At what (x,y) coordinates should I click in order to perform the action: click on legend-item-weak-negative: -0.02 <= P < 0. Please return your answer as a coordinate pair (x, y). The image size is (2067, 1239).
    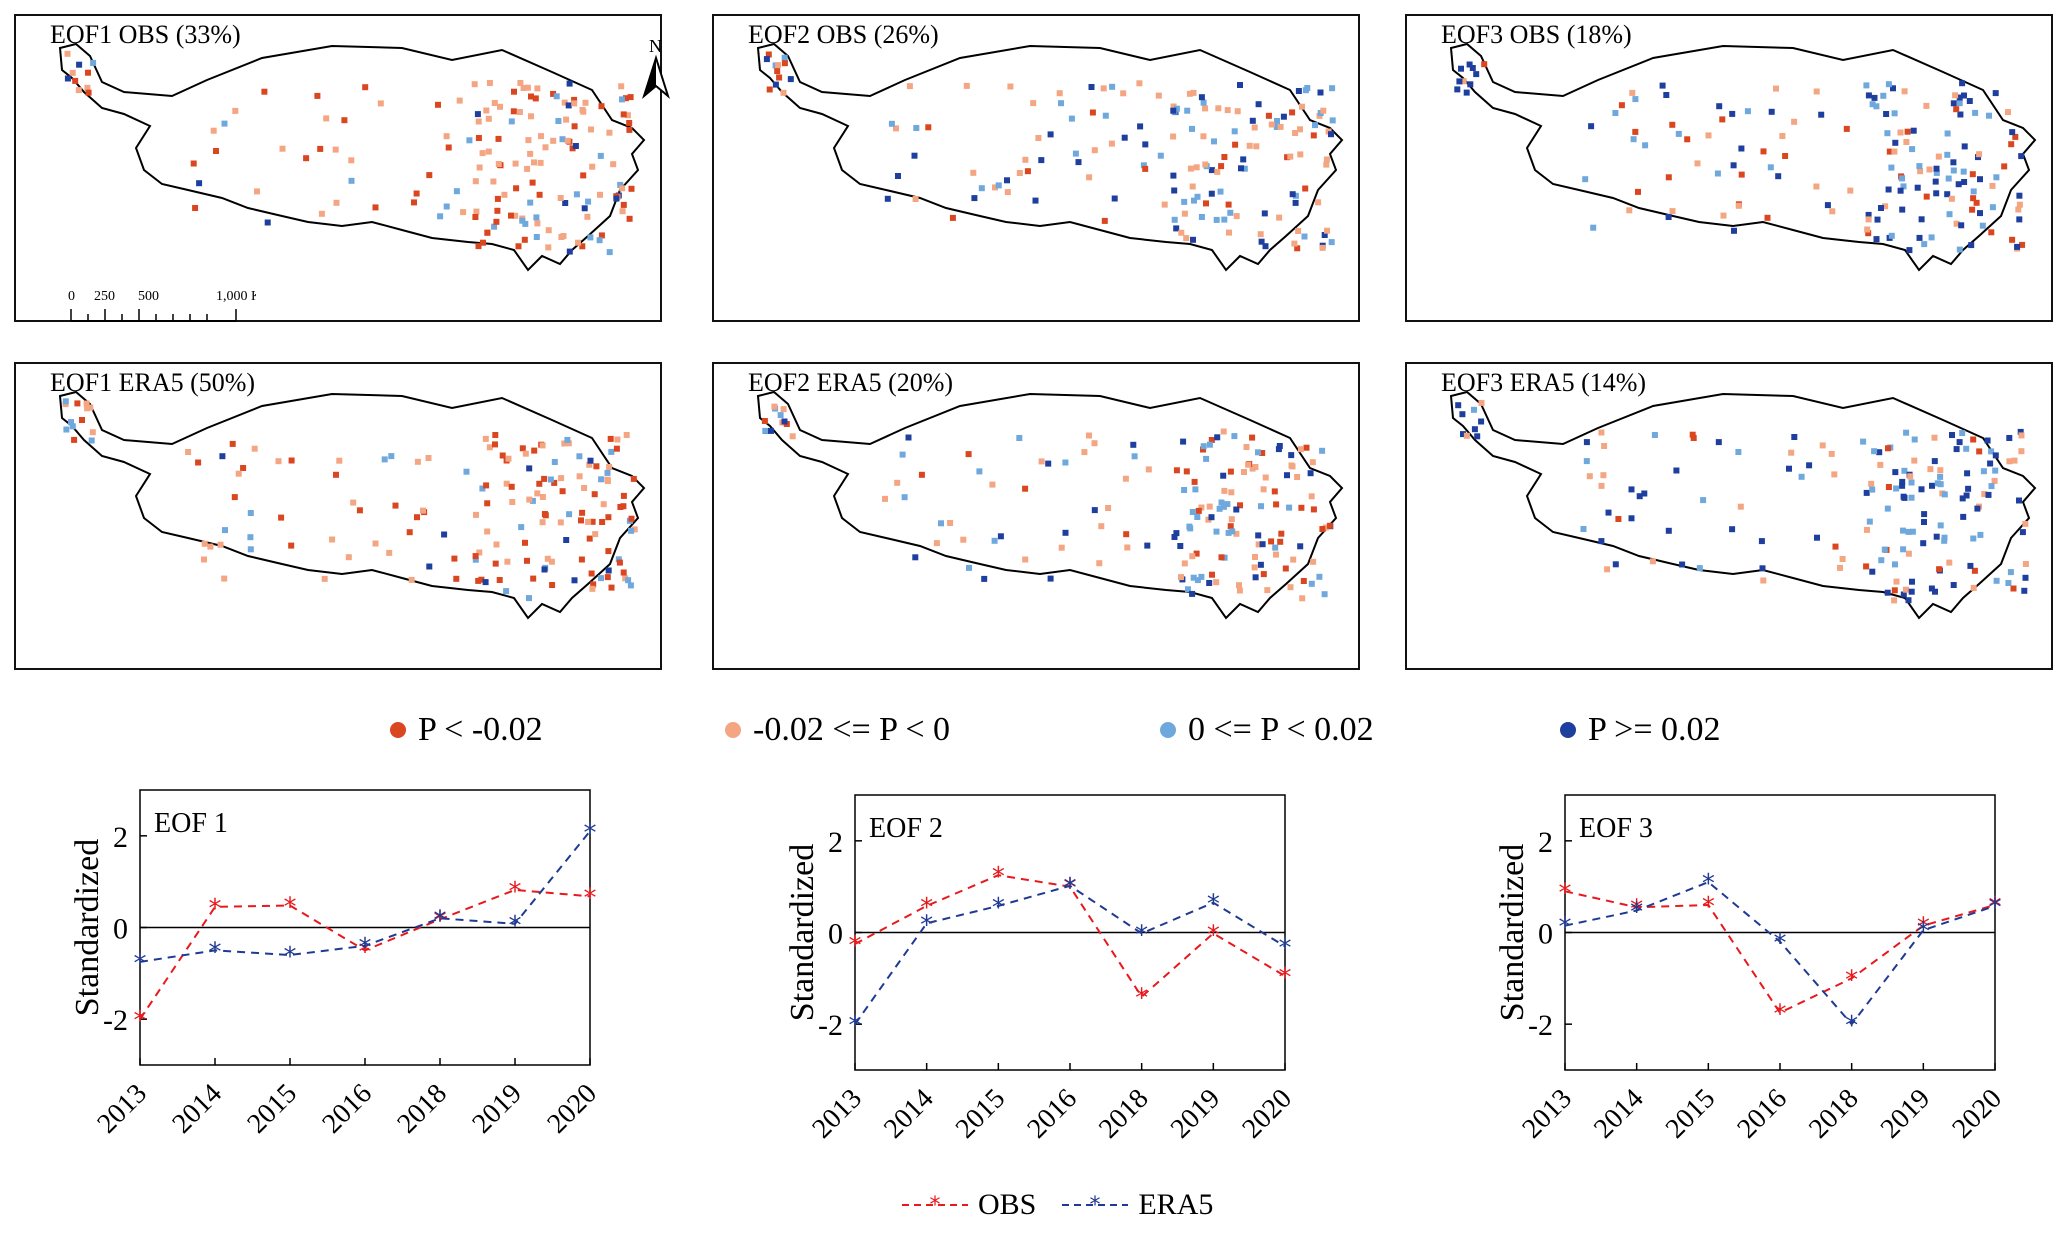
    Looking at the image, I should click on (837, 730).